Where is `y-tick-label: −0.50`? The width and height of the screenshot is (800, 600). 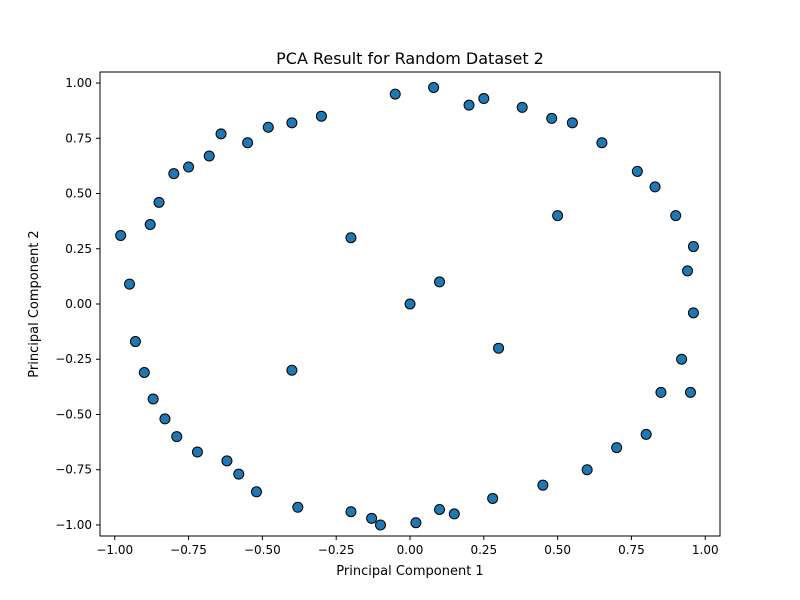
y-tick-label: −0.50 is located at coordinates (73, 414).